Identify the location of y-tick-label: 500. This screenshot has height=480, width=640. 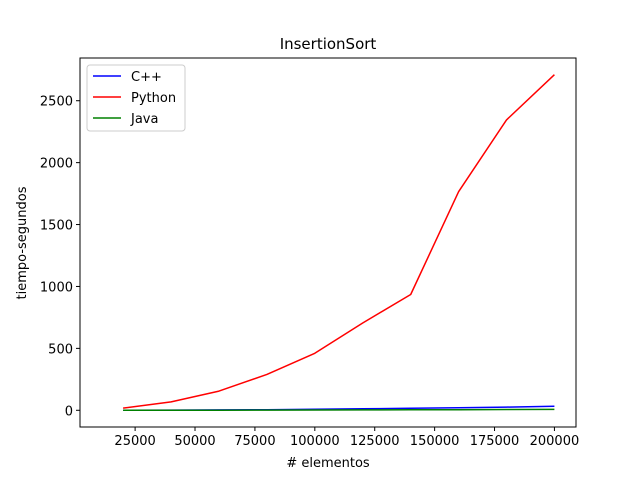
(60, 349).